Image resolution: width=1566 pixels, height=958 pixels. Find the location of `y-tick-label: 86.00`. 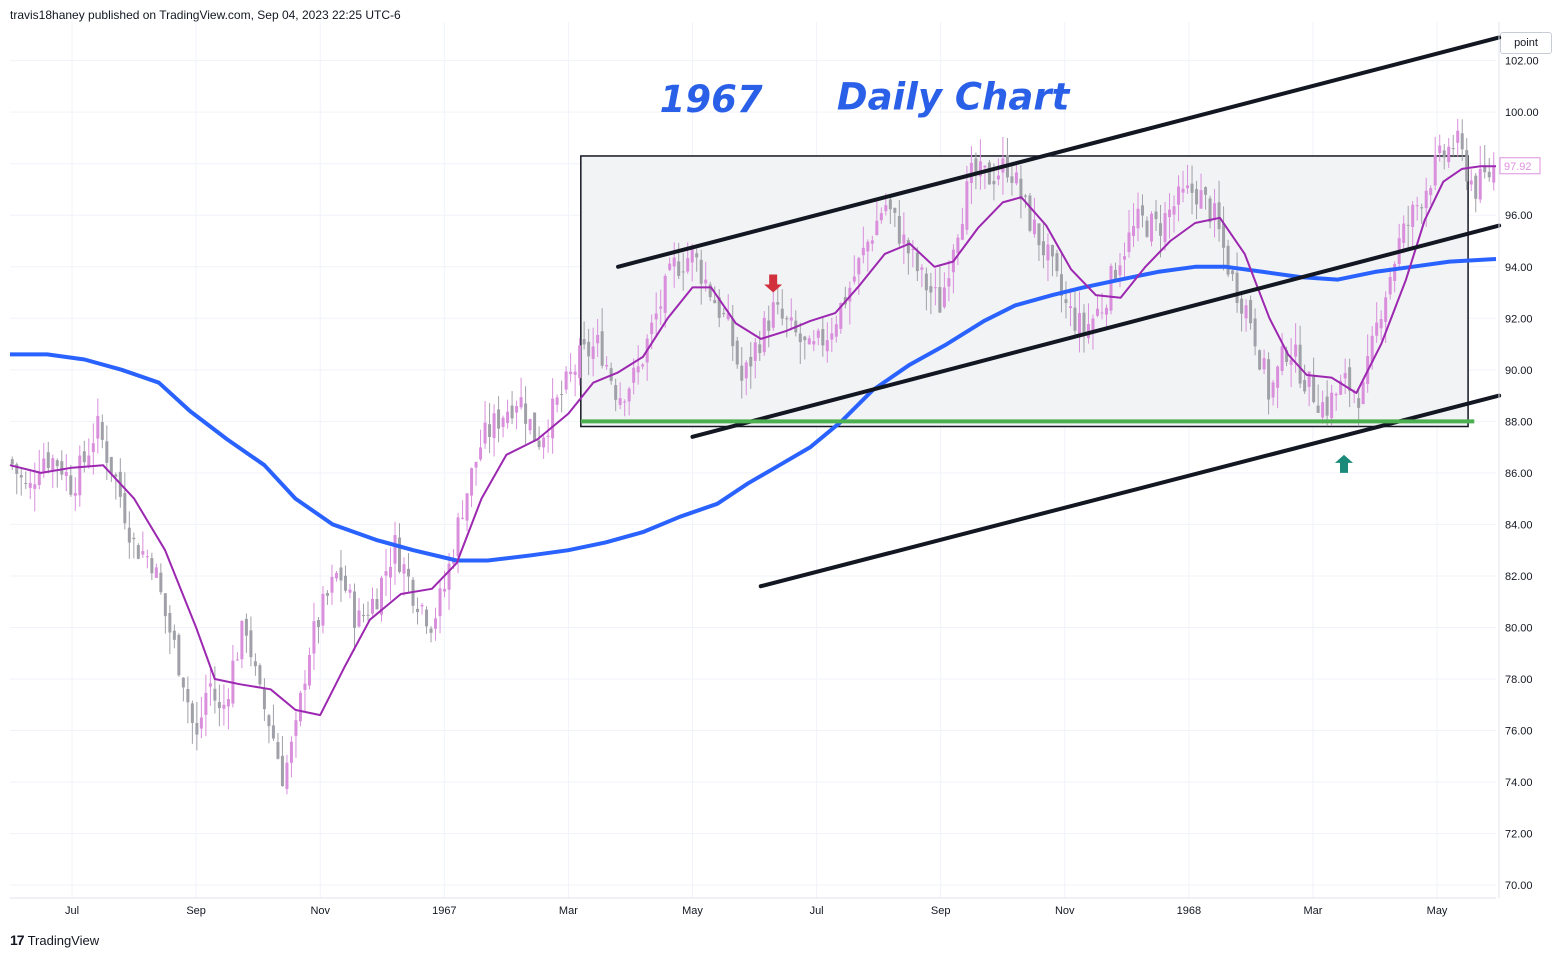

y-tick-label: 86.00 is located at coordinates (1519, 474).